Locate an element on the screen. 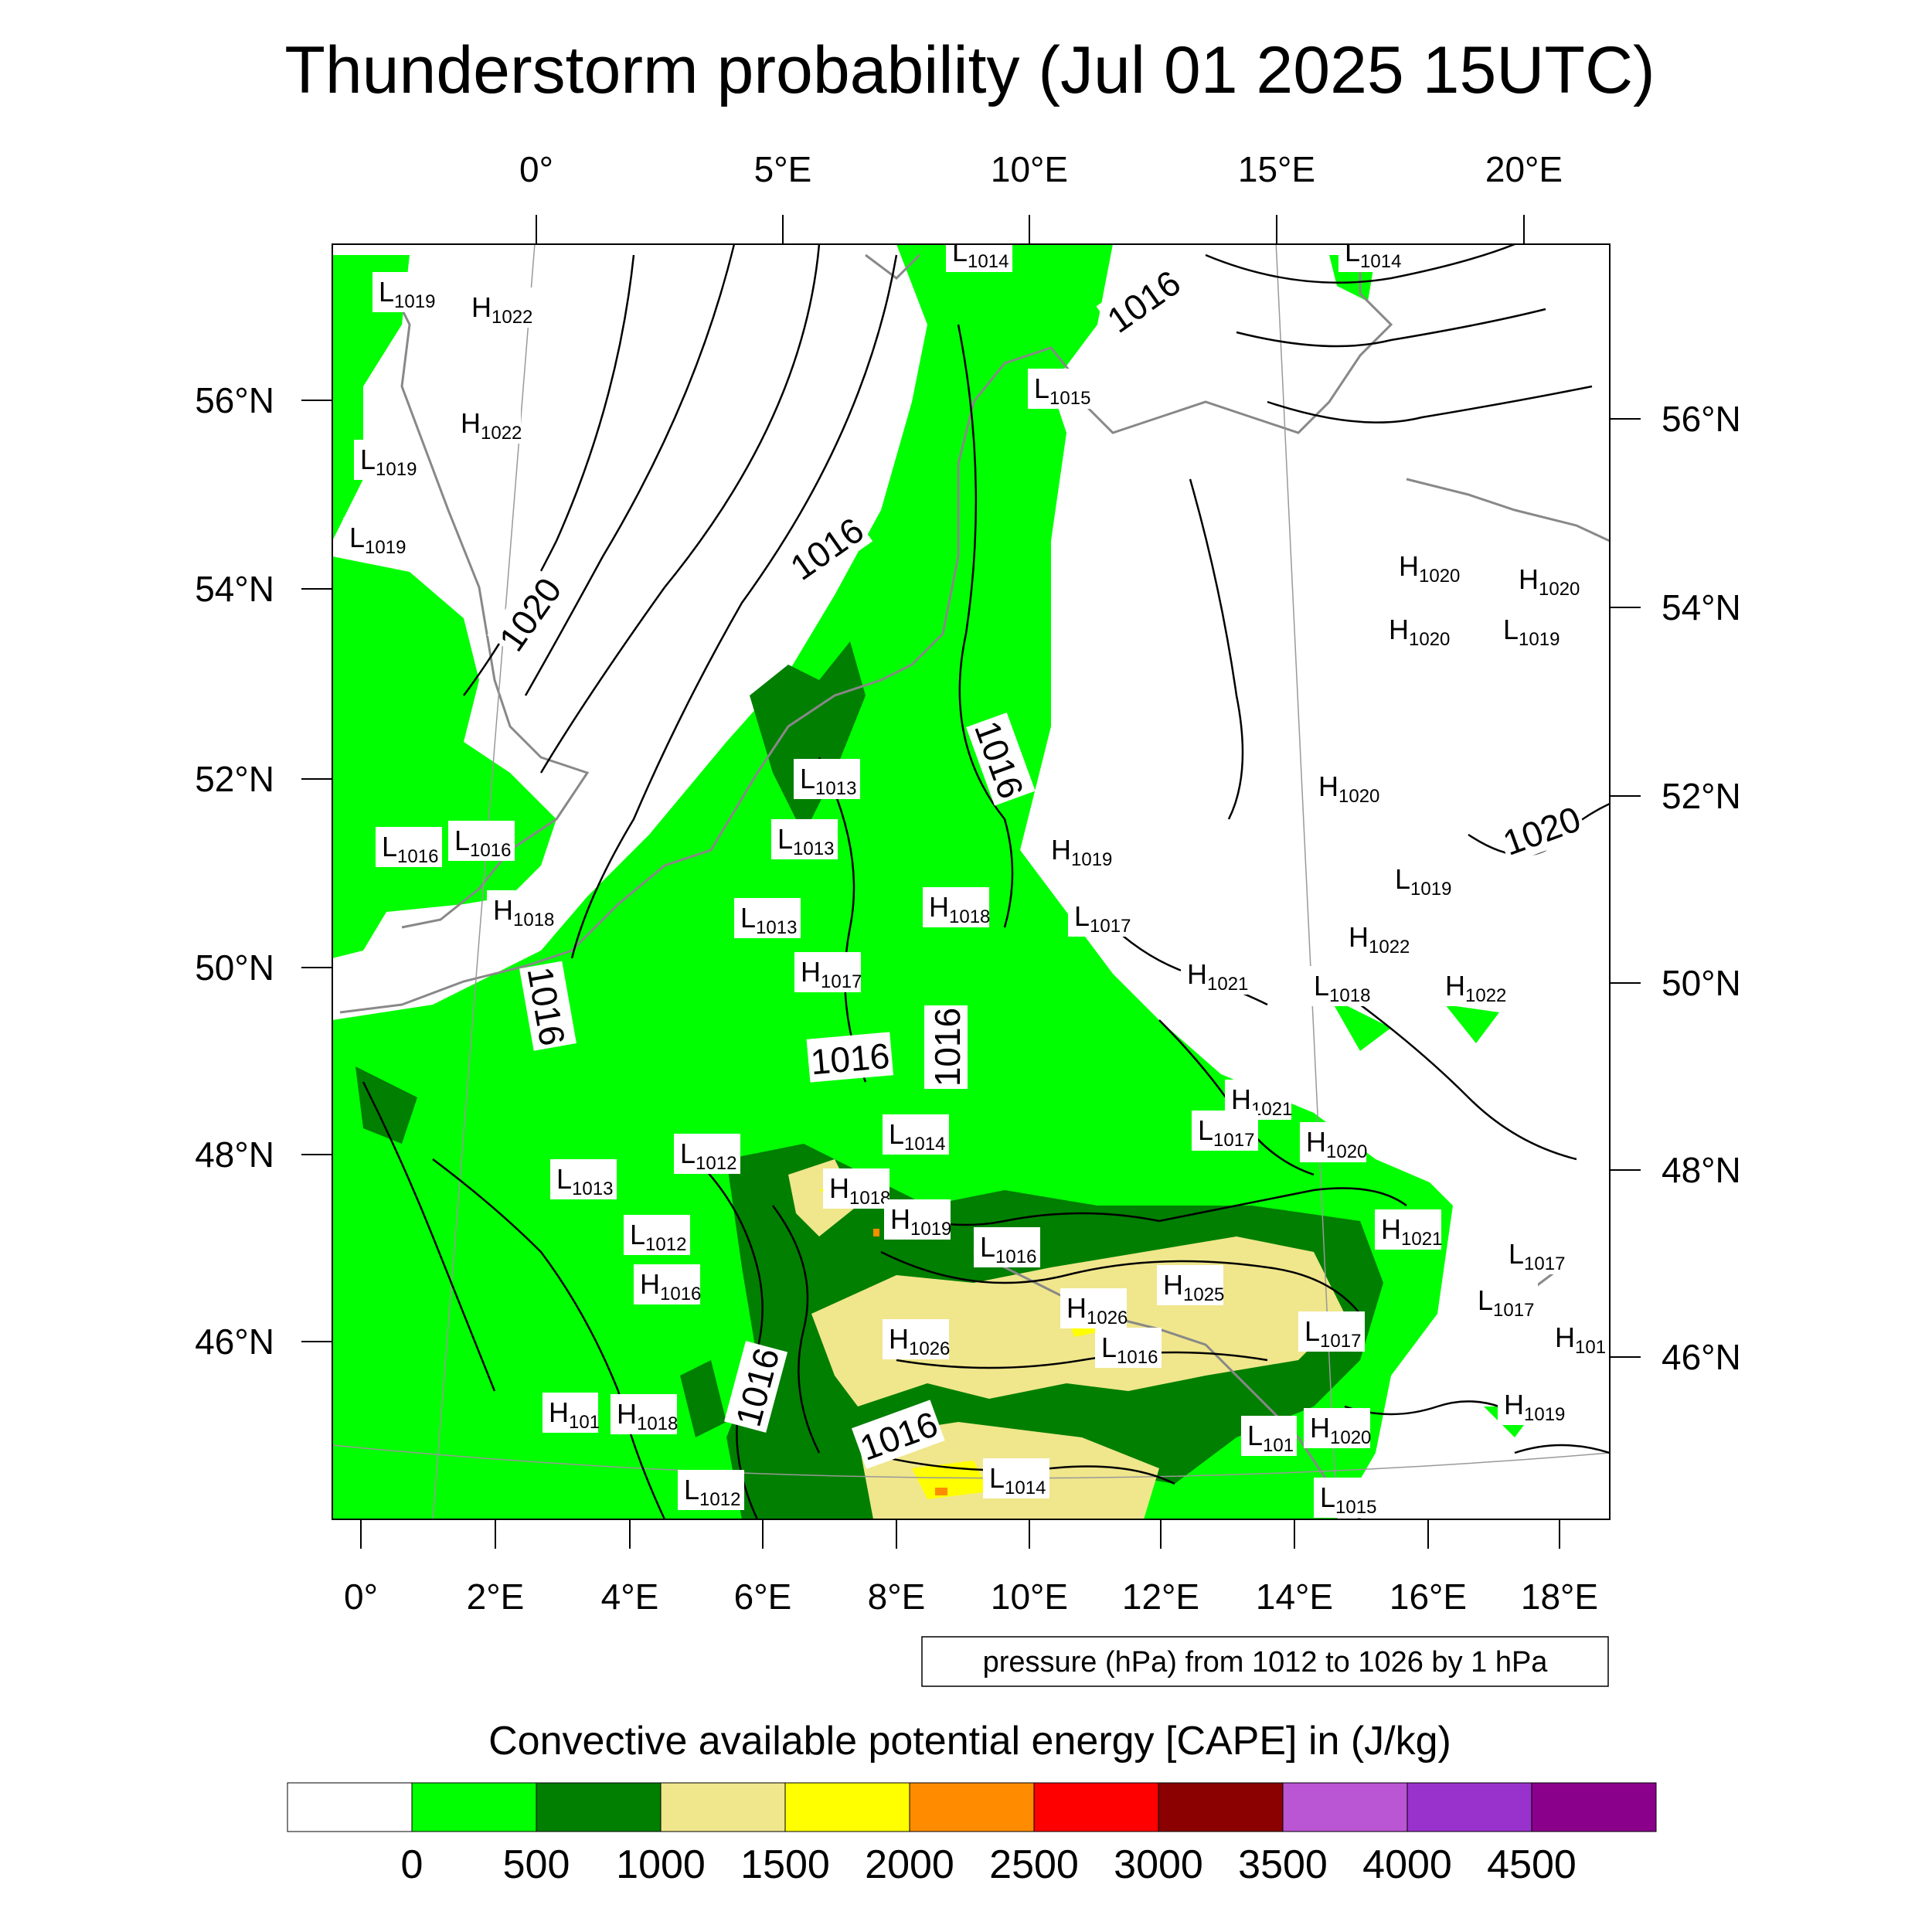 Image resolution: width=1932 pixels, height=1932 pixels. left-axis-label: 54°N is located at coordinates (235, 589).